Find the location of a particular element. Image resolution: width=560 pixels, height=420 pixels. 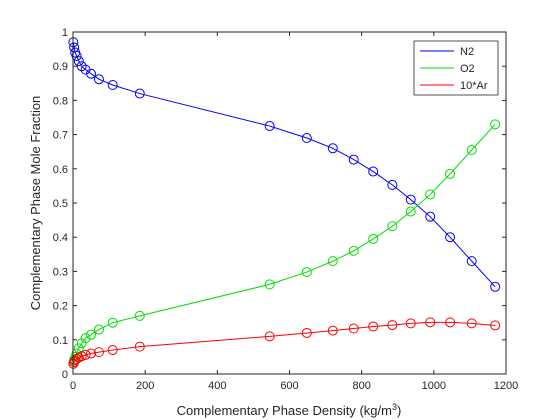

y-tick-label: 0.1 is located at coordinates (60, 341).